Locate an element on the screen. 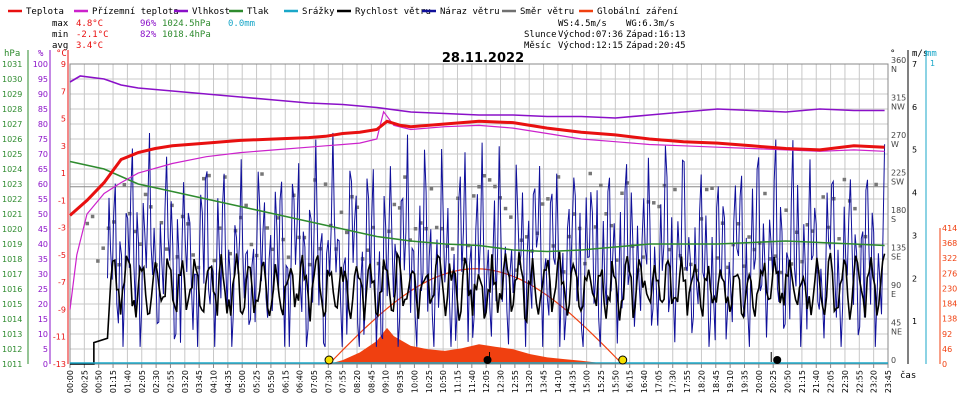 The image size is (966, 400). temperature-tick-label: -9 is located at coordinates (62, 309).